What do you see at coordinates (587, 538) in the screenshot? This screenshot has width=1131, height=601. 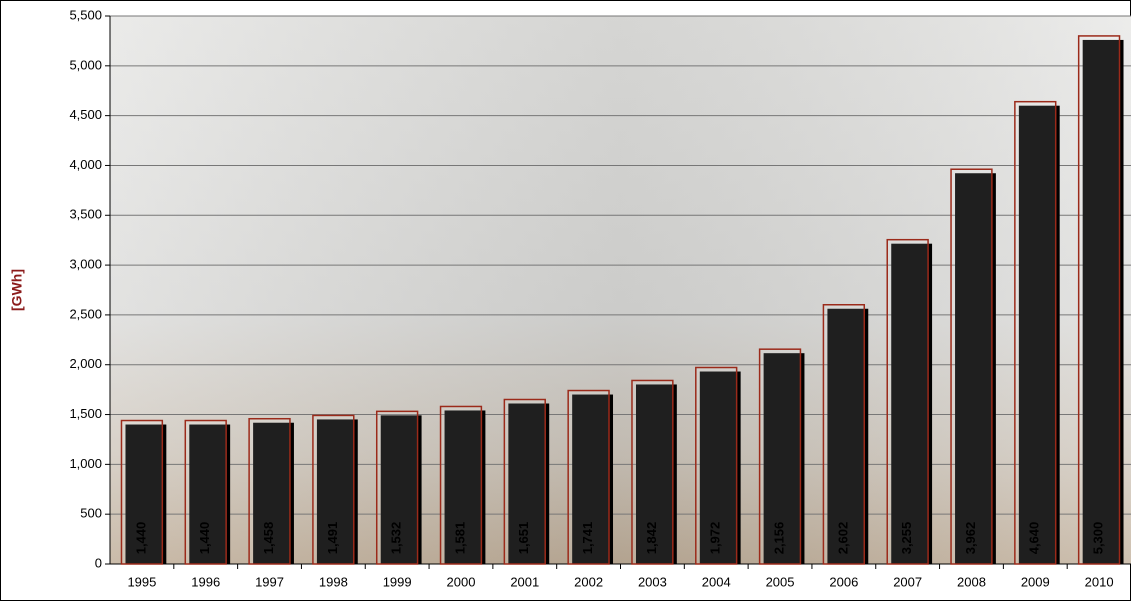 I see `value-label: 1,741` at bounding box center [587, 538].